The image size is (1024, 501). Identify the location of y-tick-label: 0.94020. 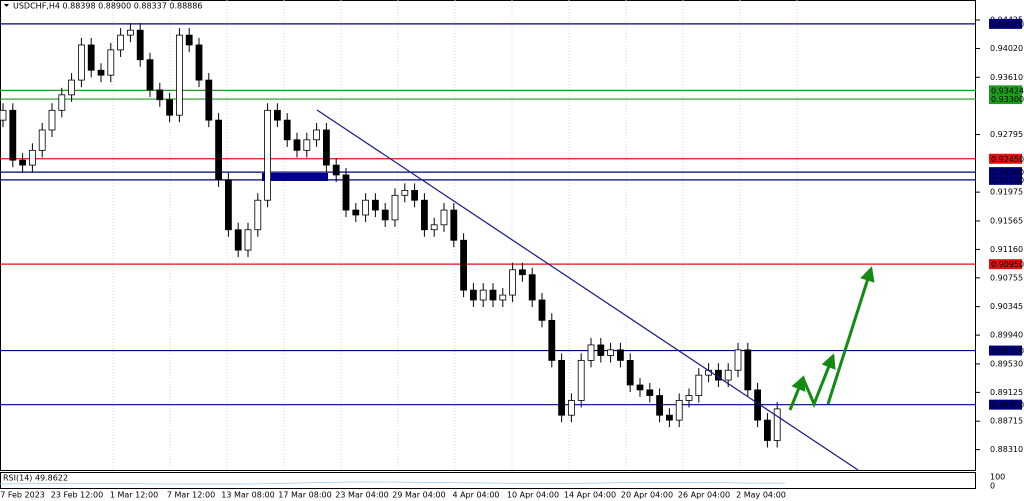
(1006, 48).